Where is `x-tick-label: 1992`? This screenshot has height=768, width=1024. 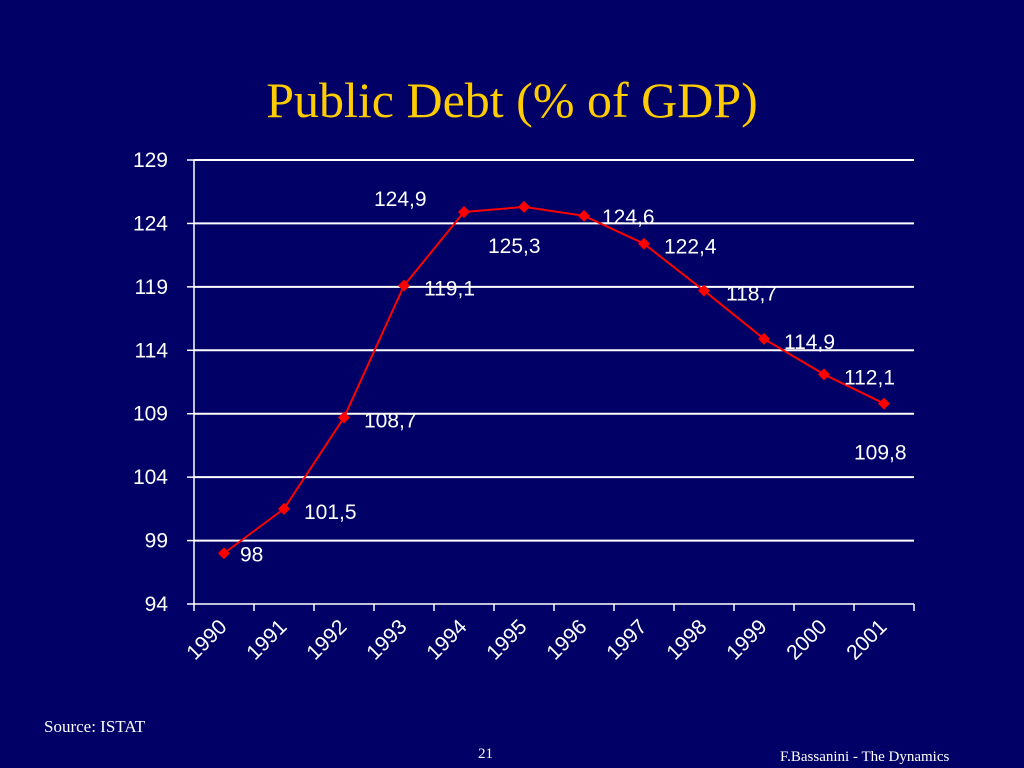 x-tick-label: 1992 is located at coordinates (326, 639).